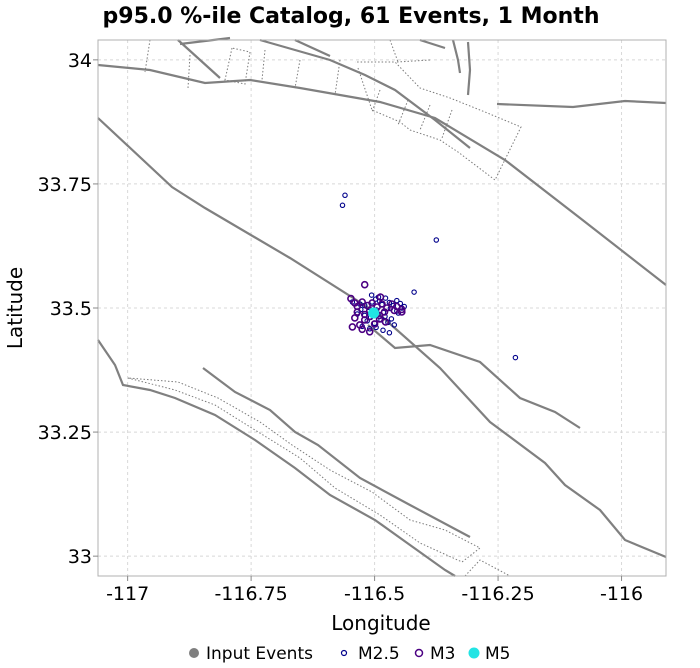 The width and height of the screenshot is (700, 668). I want to click on y-tick-label: 33, so click(80, 557).